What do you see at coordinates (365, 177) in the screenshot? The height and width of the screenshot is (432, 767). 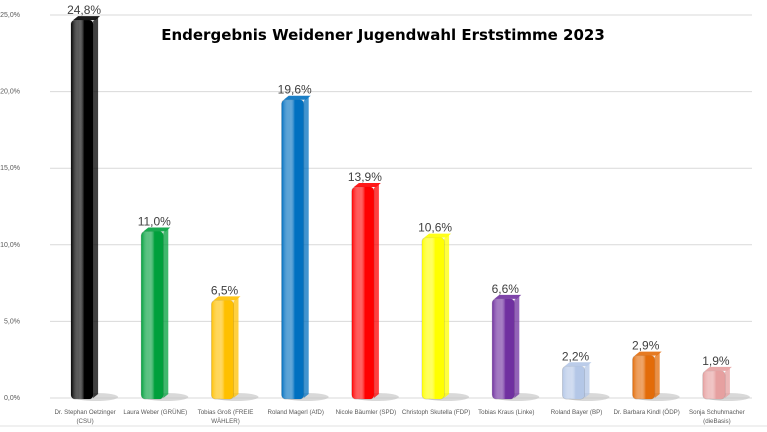 I see `data-label: 13,9%` at bounding box center [365, 177].